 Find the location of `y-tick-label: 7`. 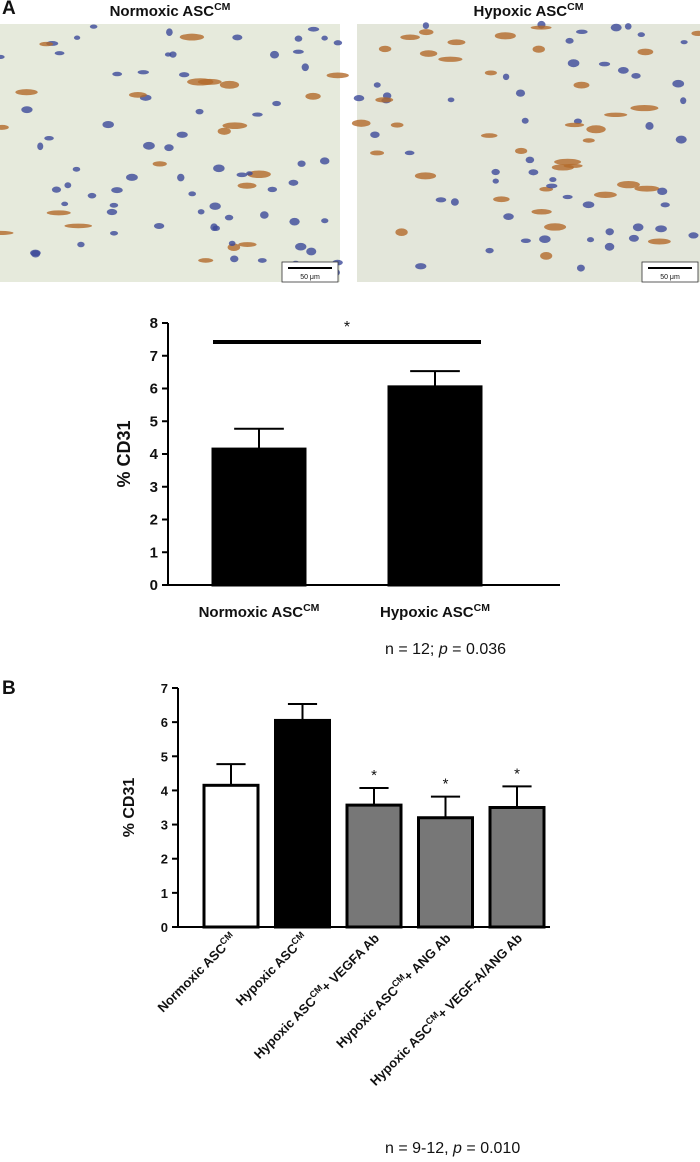

y-tick-label: 7 is located at coordinates (154, 356).